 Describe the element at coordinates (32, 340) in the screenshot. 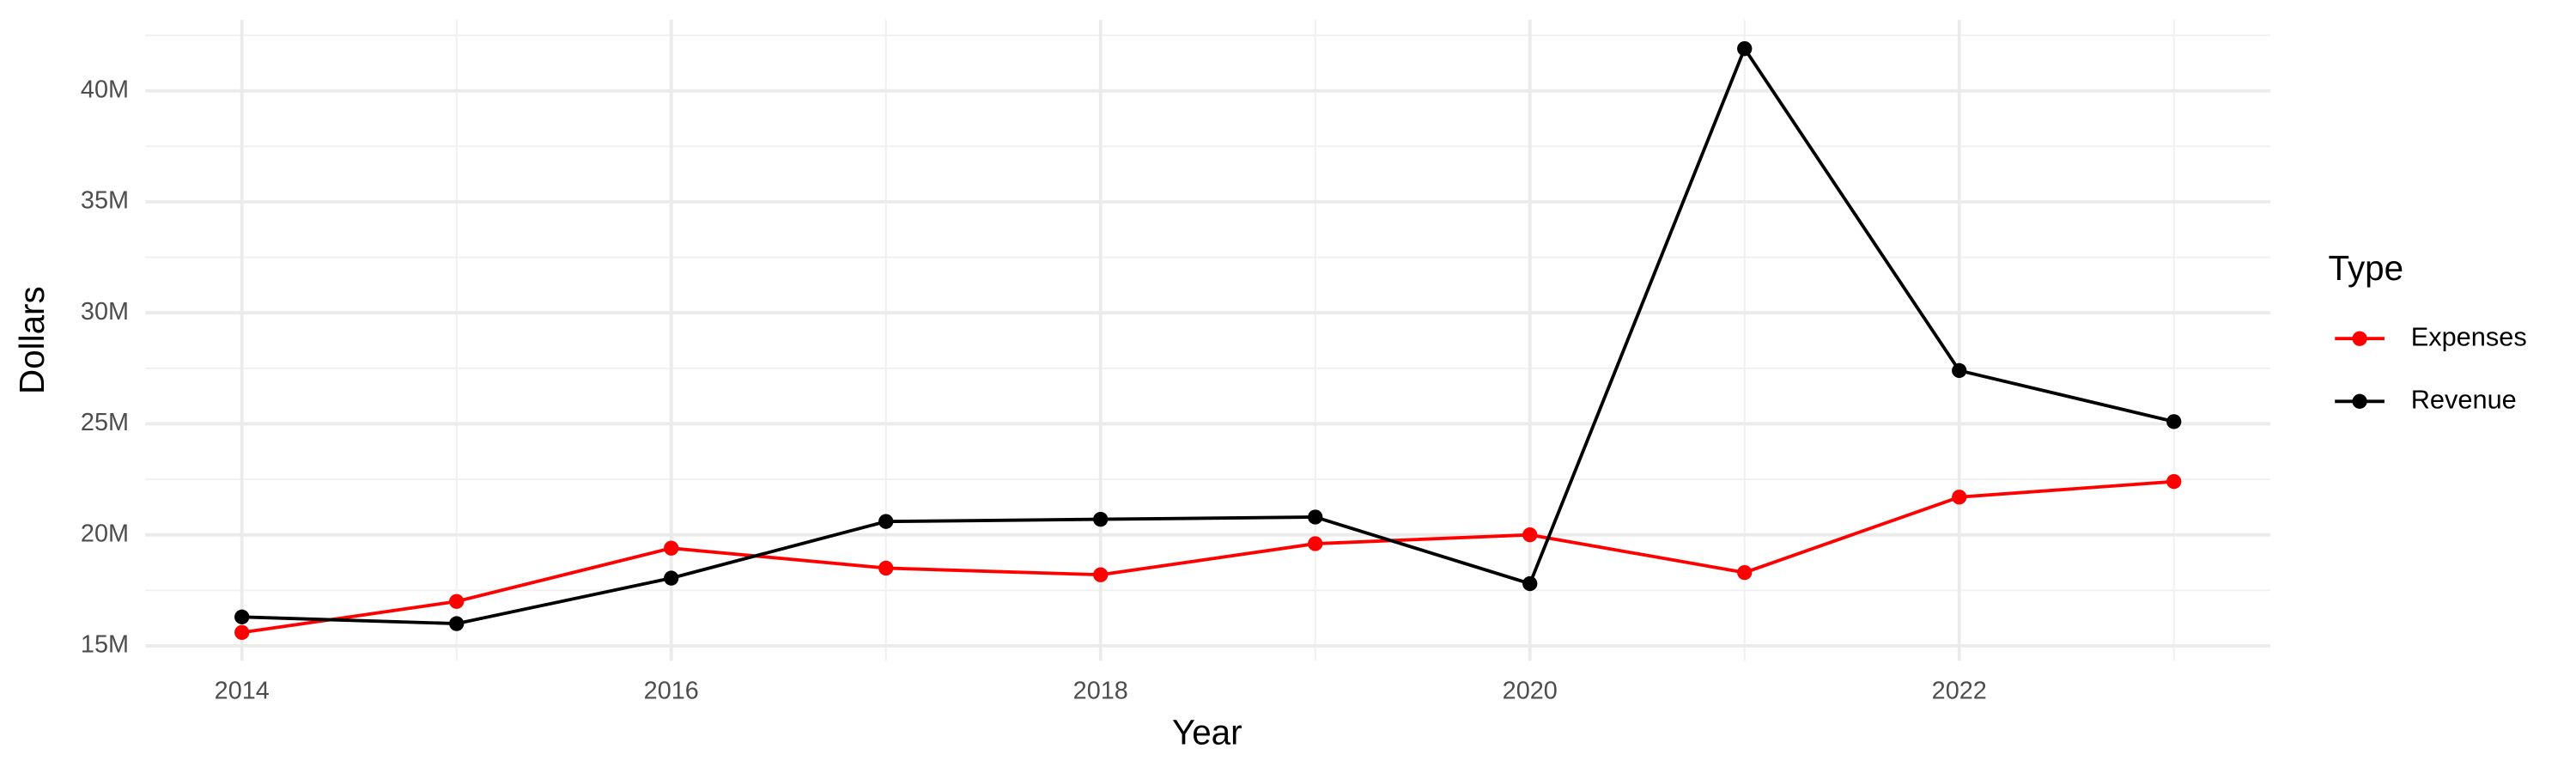

I see `y-axis-title: Dollars` at that location.